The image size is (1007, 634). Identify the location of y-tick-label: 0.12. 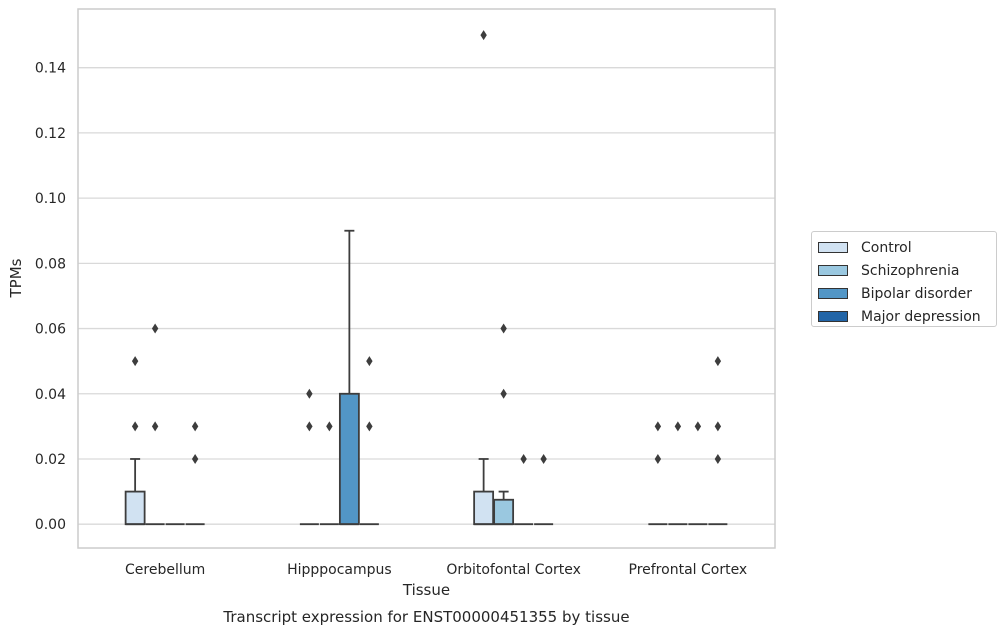
(50, 134).